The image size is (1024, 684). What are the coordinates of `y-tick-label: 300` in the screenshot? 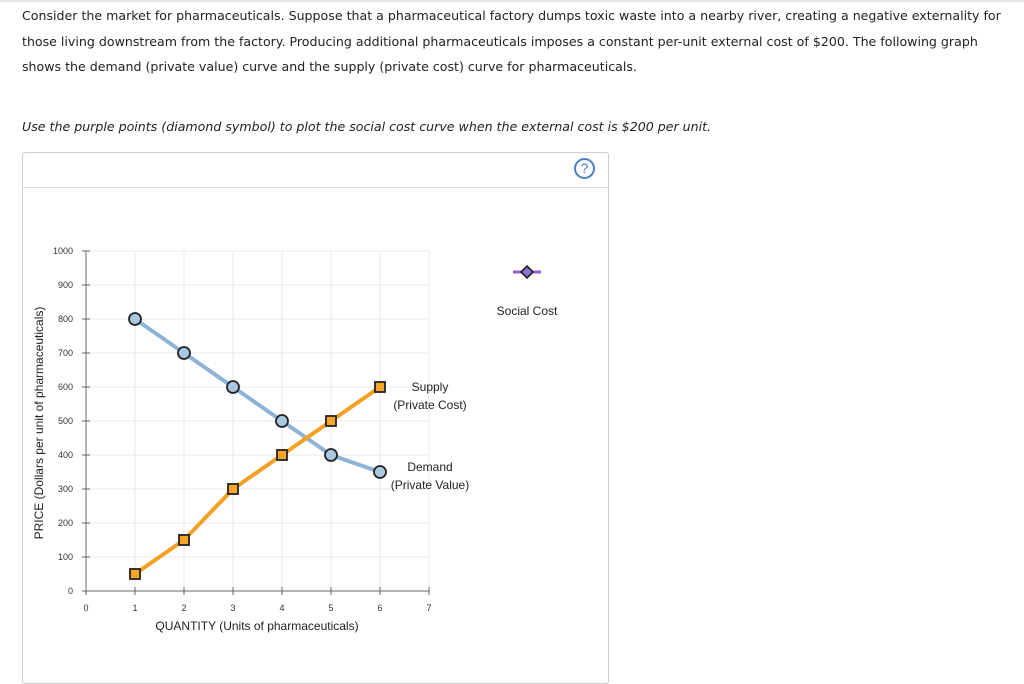 It's located at (65, 489).